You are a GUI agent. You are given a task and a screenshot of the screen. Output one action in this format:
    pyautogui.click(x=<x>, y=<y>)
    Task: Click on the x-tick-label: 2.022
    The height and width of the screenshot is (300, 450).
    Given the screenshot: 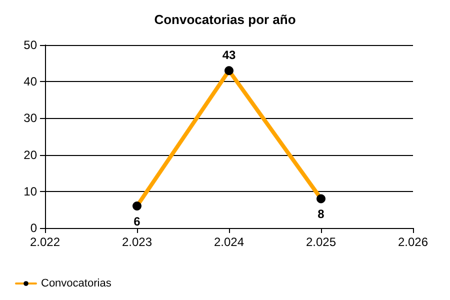 What is the action you would take?
    pyautogui.click(x=45, y=242)
    